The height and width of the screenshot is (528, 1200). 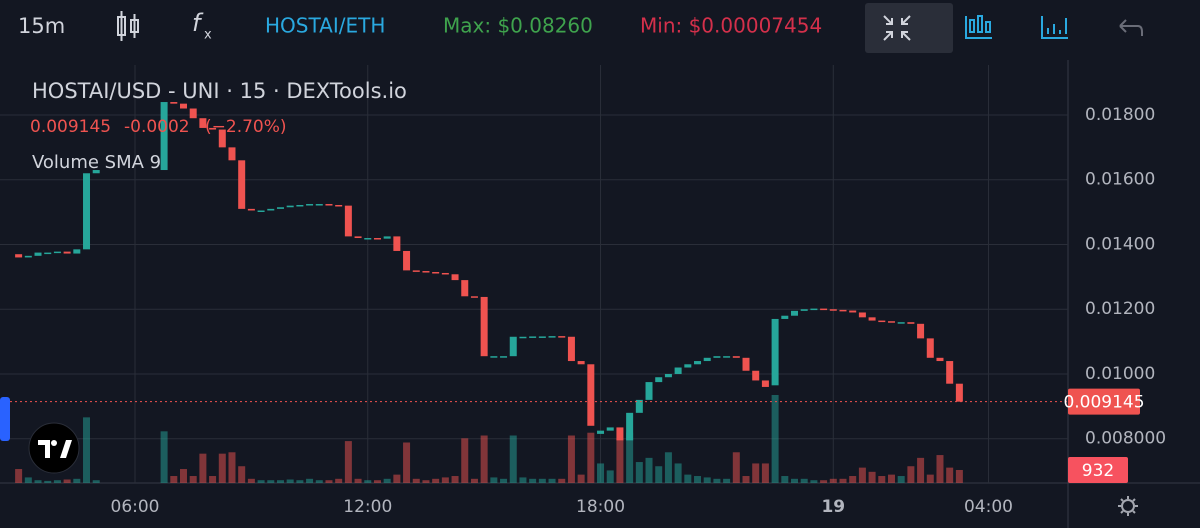 What do you see at coordinates (731, 26) in the screenshot?
I see `min-label: Min: $0.00007454` at bounding box center [731, 26].